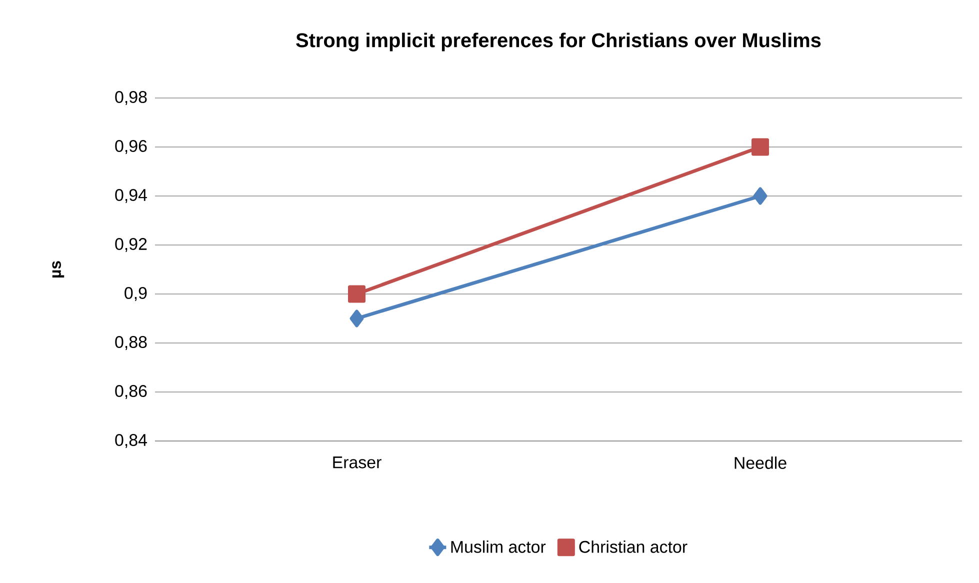 The height and width of the screenshot is (583, 979). I want to click on y-tick-label: 0,98, so click(131, 98).